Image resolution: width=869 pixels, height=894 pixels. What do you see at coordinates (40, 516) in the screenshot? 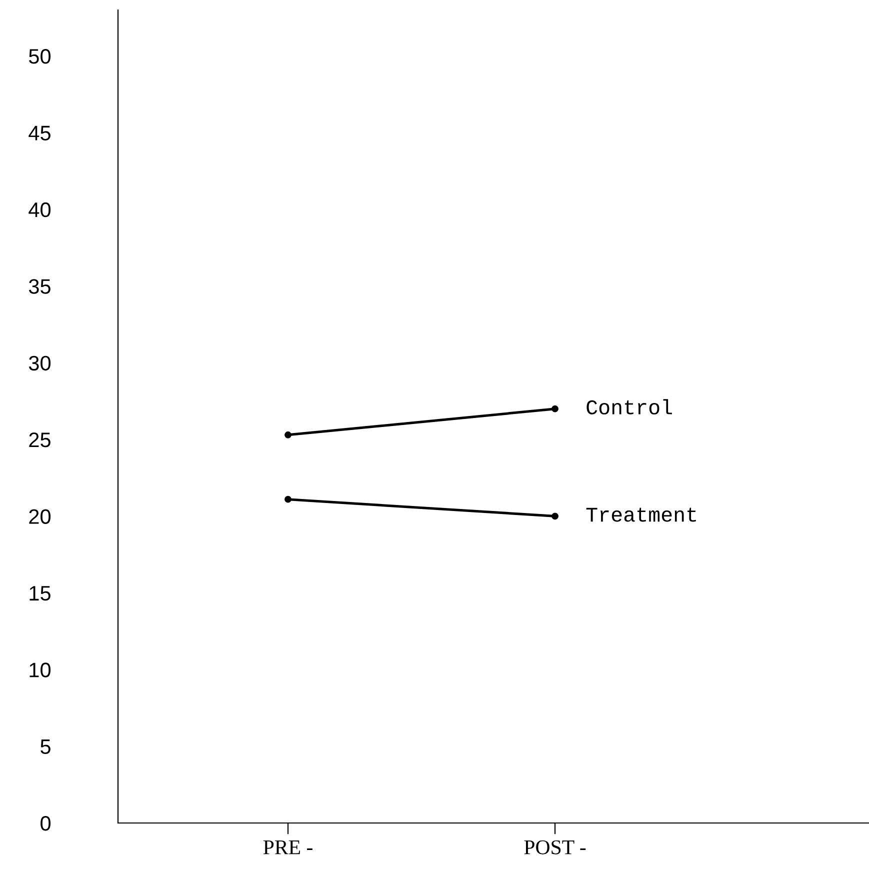
I see `y-tick-label: 20` at bounding box center [40, 516].